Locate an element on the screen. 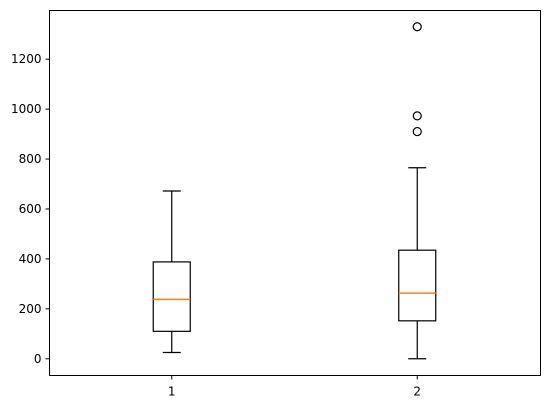  y-tick-label: 0 is located at coordinates (38, 359).